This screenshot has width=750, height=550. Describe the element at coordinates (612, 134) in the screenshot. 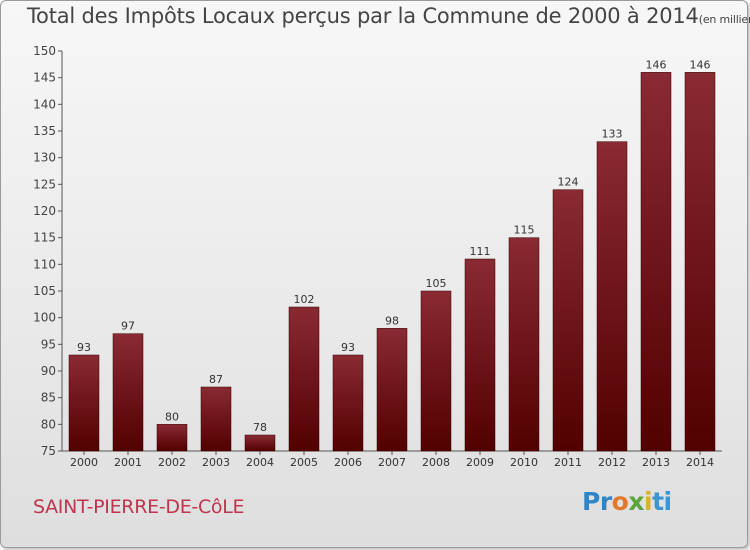

I see `bar-value-label-2012: 133` at that location.